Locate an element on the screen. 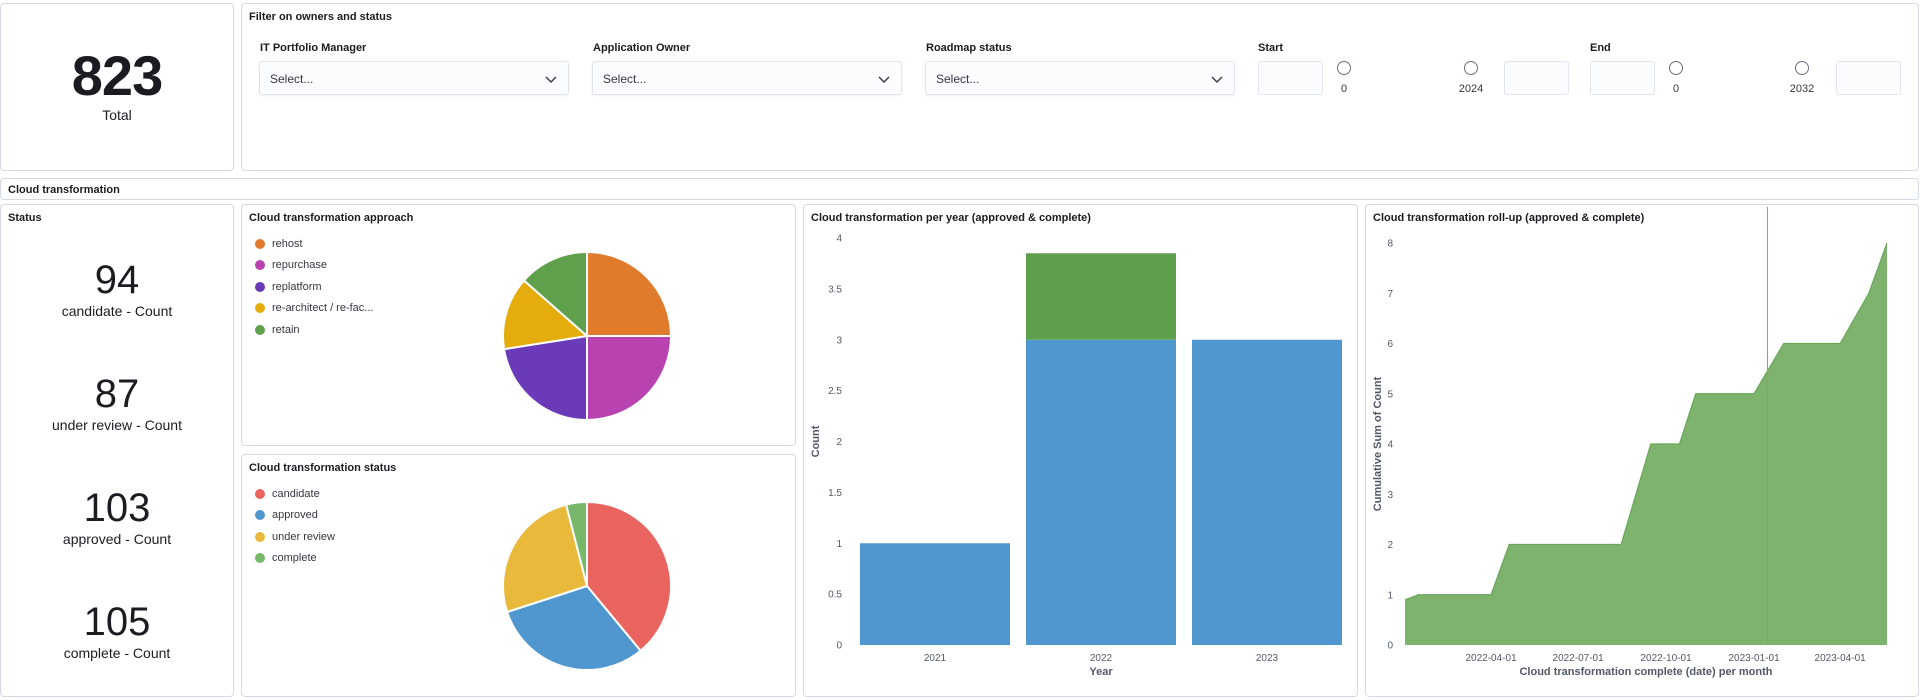 Image resolution: width=1920 pixels, height=700 pixels. pie-slice-replatform is located at coordinates (545, 378).